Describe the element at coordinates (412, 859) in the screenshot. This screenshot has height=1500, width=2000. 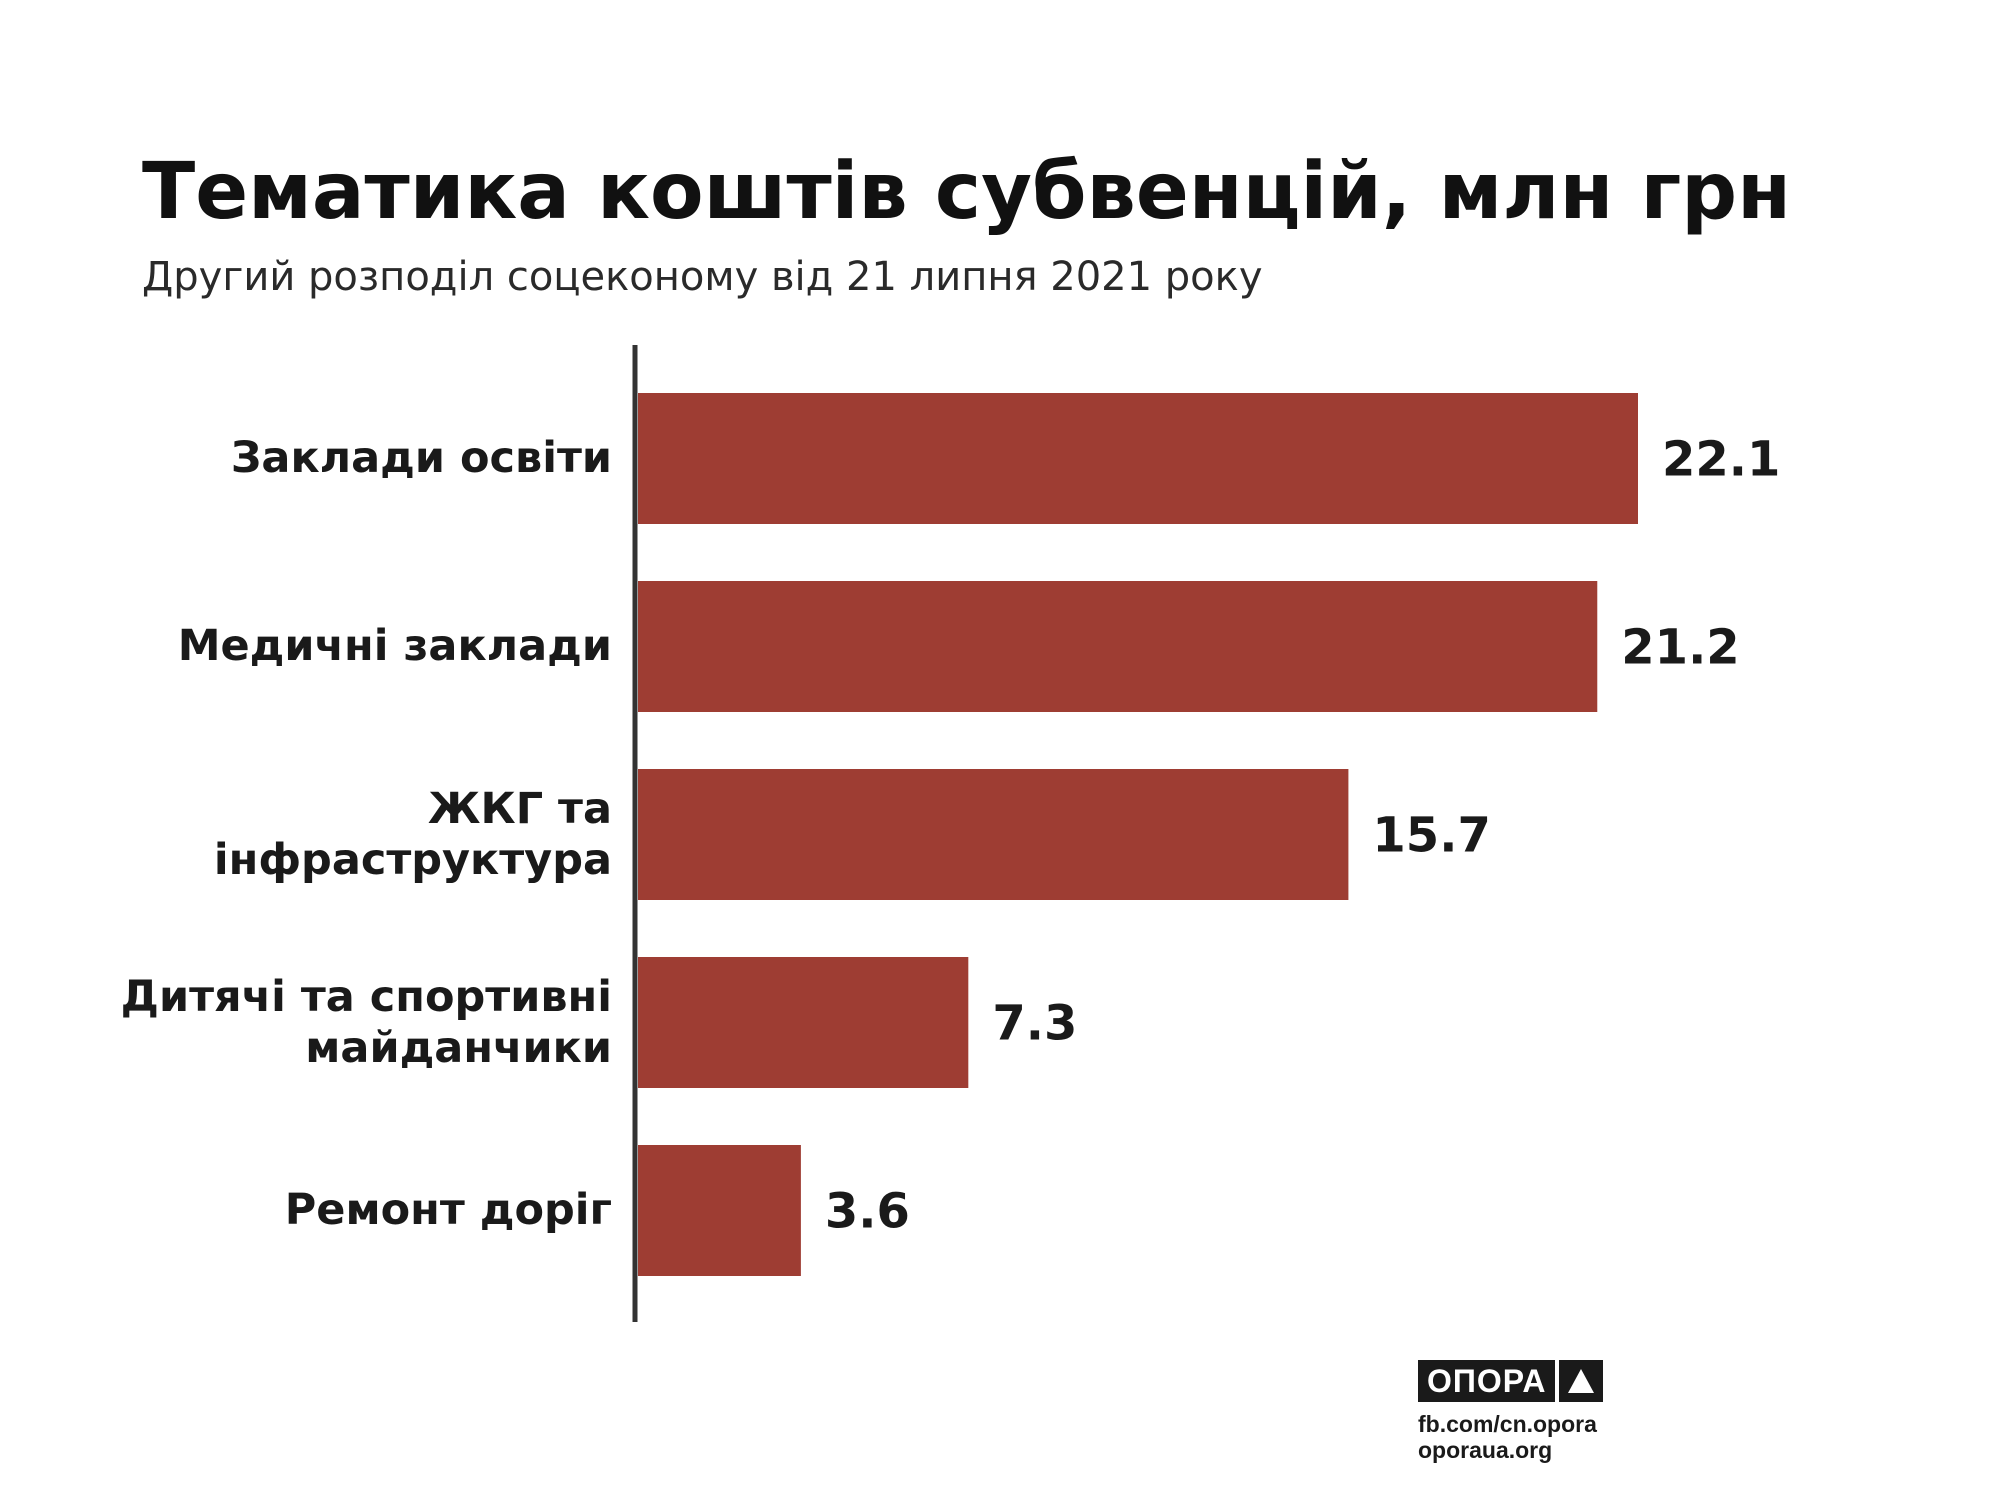
I see `category-label-line: інфраструктура` at that location.